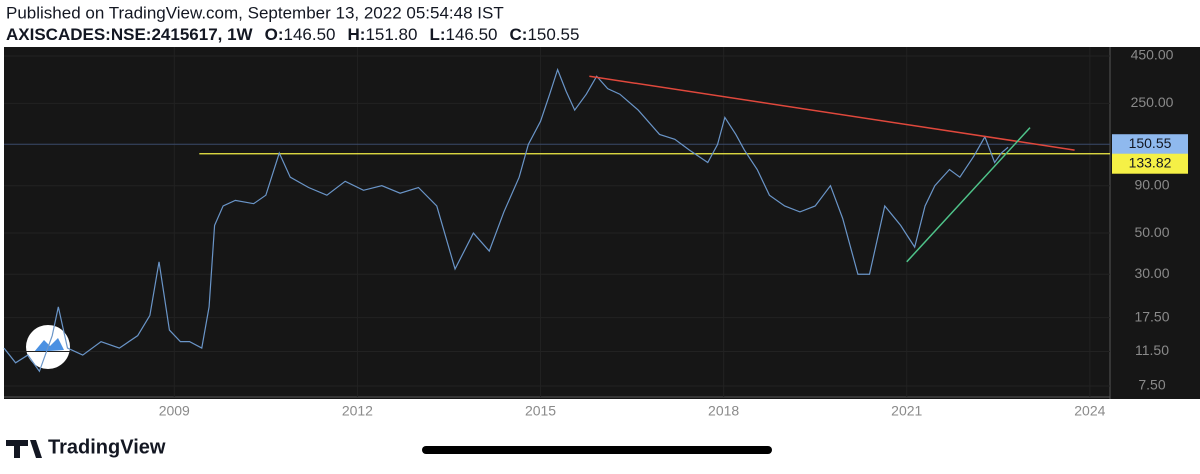 Image resolution: width=1200 pixels, height=474 pixels. What do you see at coordinates (540, 411) in the screenshot?
I see `x-tick-label: 2015` at bounding box center [540, 411].